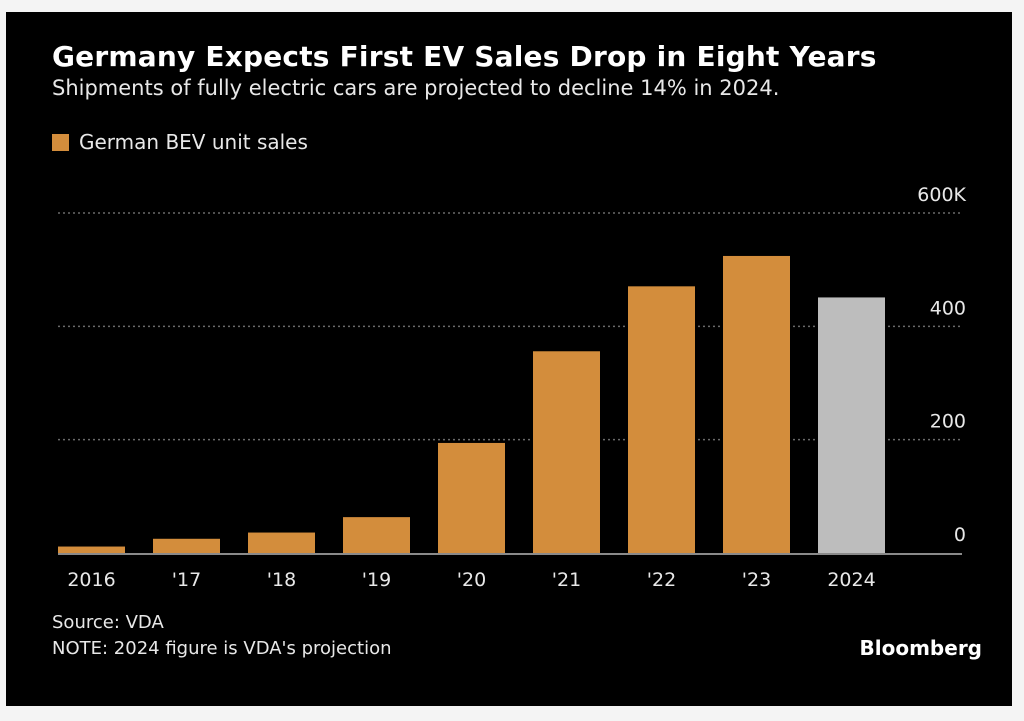 The width and height of the screenshot is (1024, 721). Describe the element at coordinates (376, 580) in the screenshot. I see `x-tick-label: '19` at that location.